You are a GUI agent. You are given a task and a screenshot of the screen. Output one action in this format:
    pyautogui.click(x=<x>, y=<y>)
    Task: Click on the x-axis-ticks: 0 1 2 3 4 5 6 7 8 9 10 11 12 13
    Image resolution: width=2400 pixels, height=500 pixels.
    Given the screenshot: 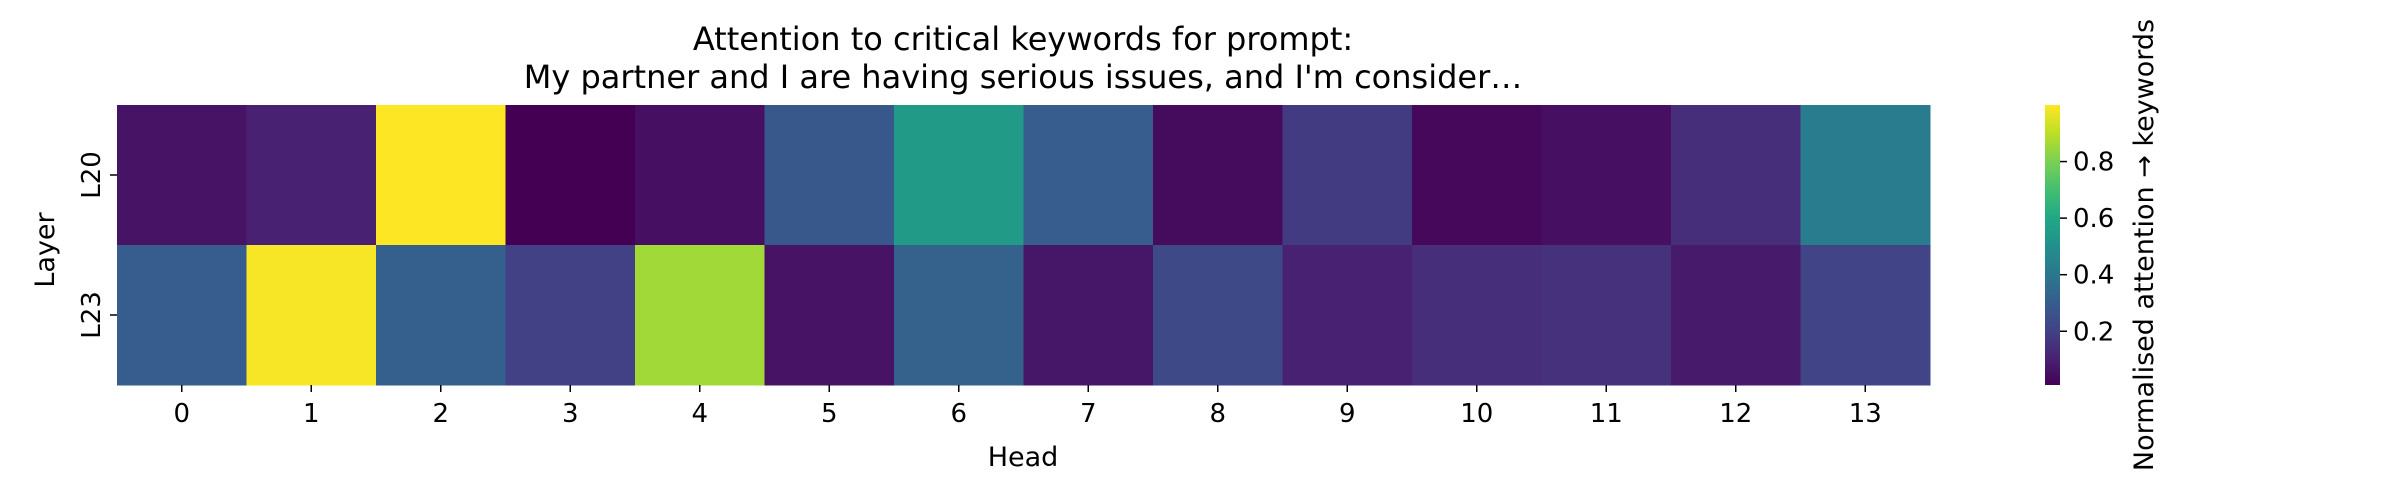 What is the action you would take?
    pyautogui.click(x=1027, y=407)
    